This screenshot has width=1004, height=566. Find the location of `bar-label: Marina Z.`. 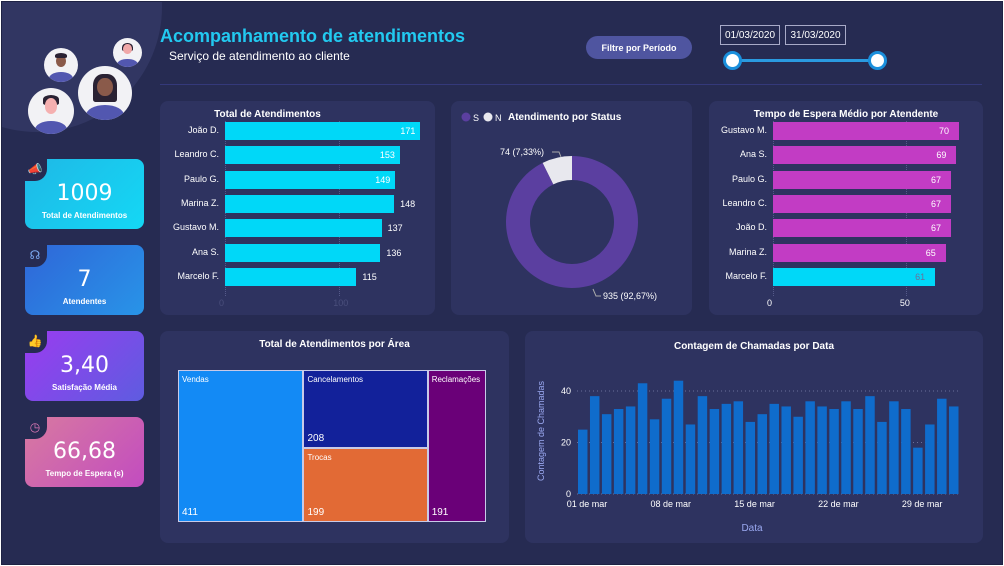

bar-label: Marina Z. is located at coordinates (747, 251).